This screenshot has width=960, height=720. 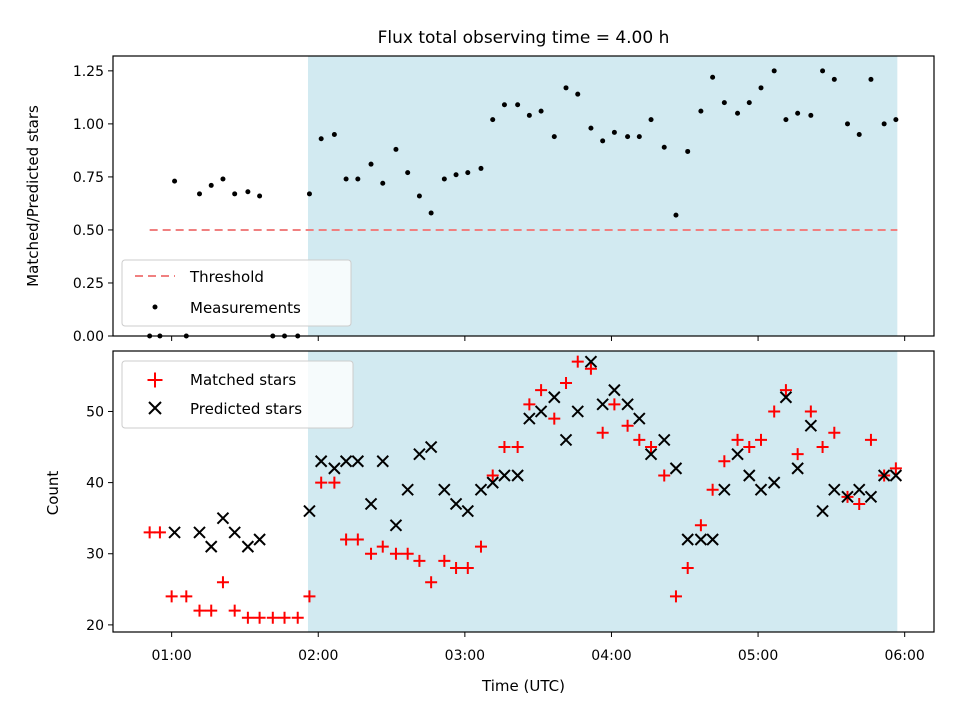 I want to click on legend-matched-label: Matched stars, so click(x=243, y=380).